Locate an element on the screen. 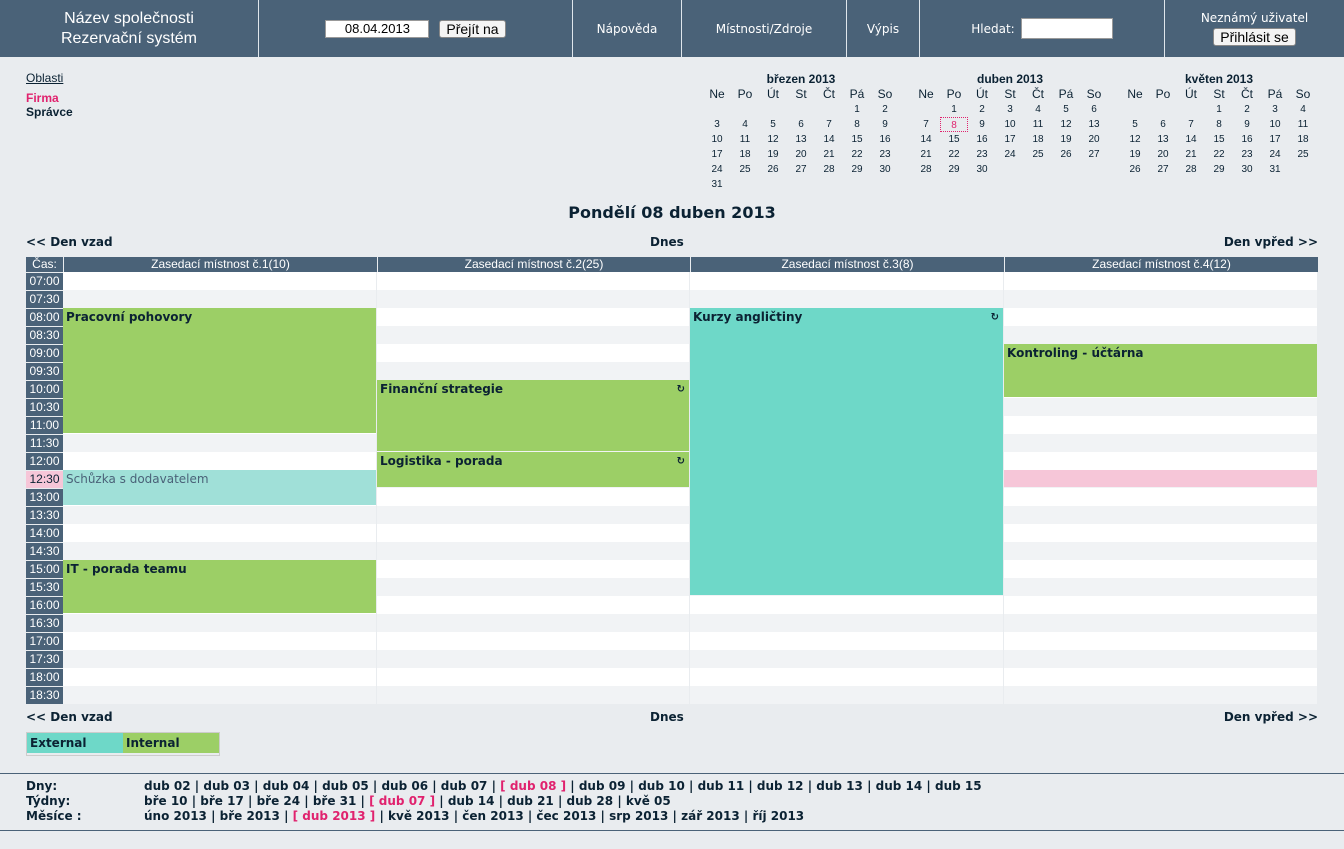 Image resolution: width=1344 pixels, height=849 pixels. booking-entry: Logistika - porada ↻ is located at coordinates (533, 469).